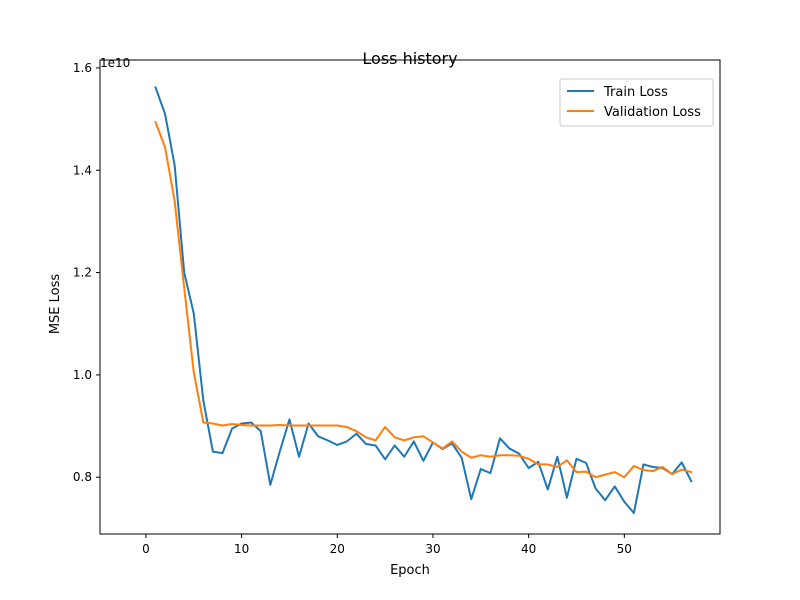 This screenshot has width=800, height=600. Describe the element at coordinates (82, 170) in the screenshot. I see `y-tick-label: 1.4` at that location.